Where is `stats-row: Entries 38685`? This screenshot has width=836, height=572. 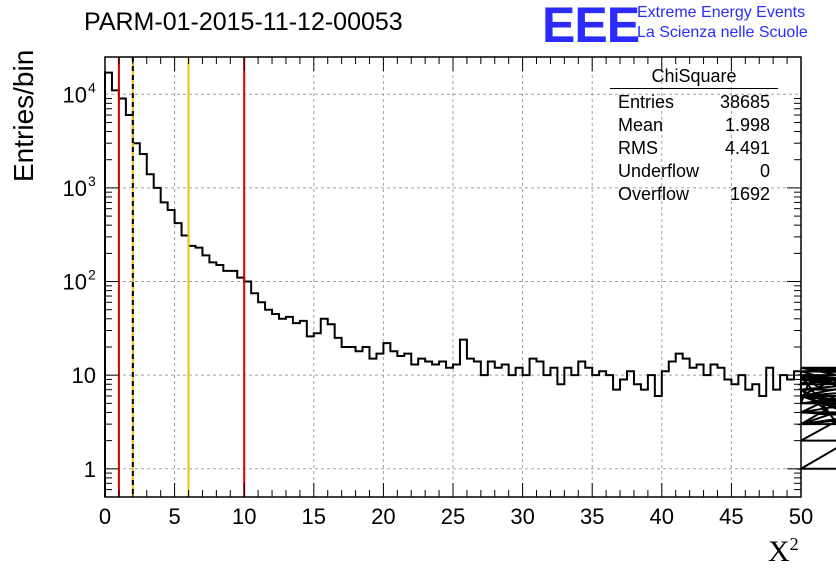
stats-row: Entries 38685 is located at coordinates (694, 102).